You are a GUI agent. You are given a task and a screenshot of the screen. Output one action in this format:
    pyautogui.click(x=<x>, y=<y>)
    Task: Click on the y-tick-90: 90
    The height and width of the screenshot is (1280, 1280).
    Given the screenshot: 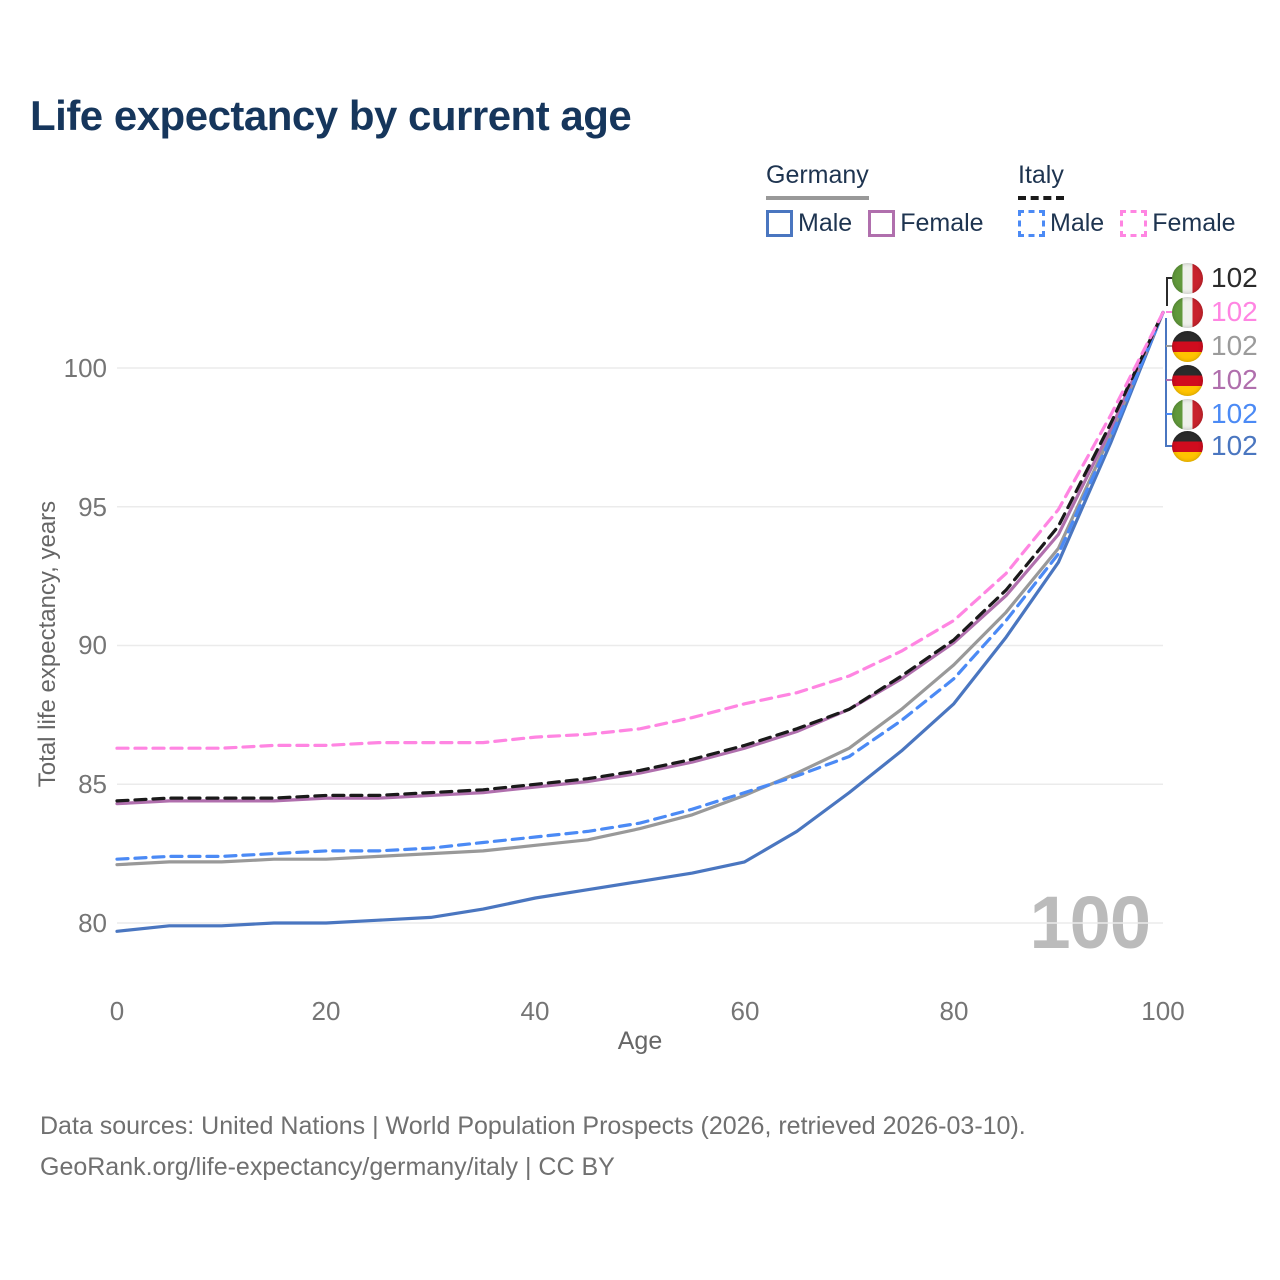 What is the action you would take?
    pyautogui.click(x=92, y=645)
    